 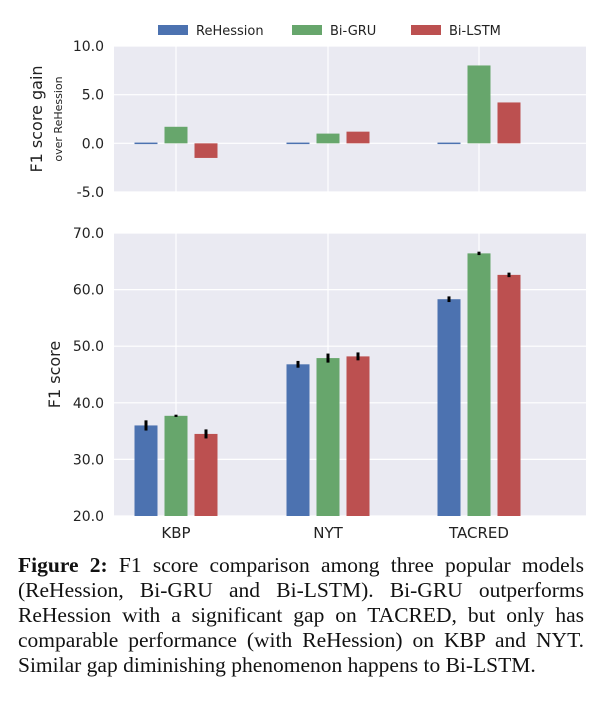 I want to click on y-tick-label: 0.0, so click(x=93, y=144).